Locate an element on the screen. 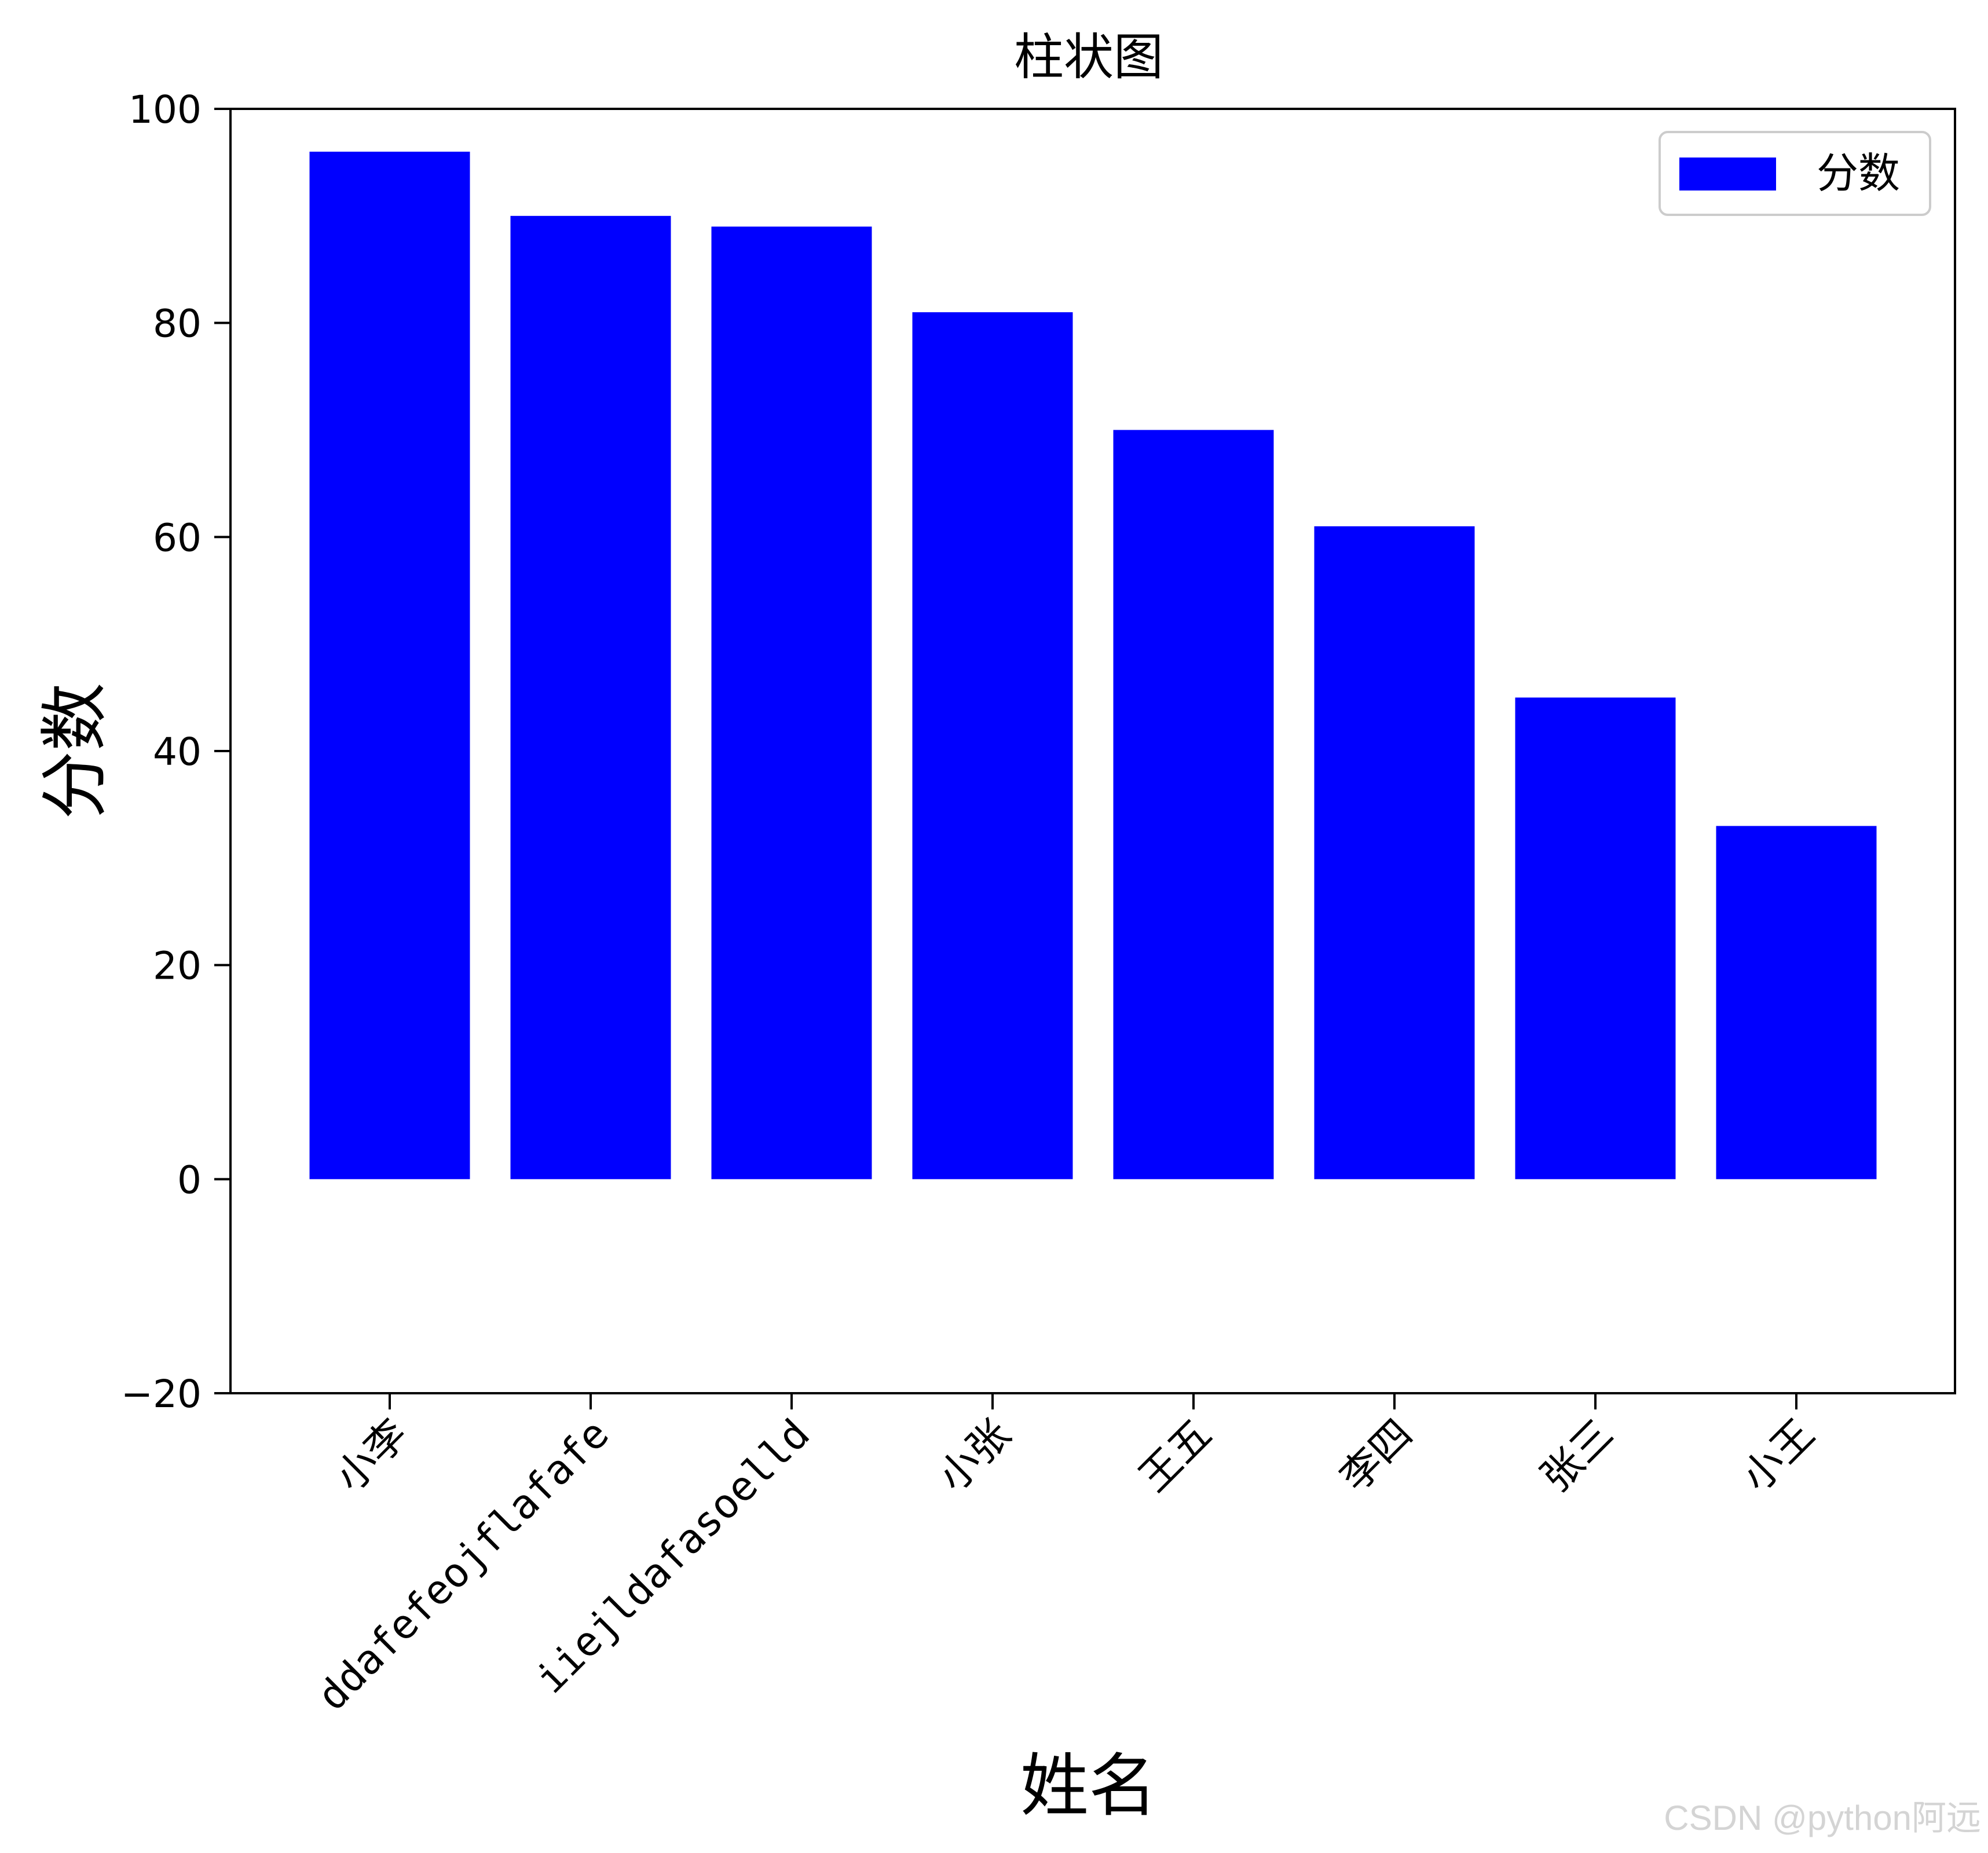 The height and width of the screenshot is (1853, 1988). legend-swatch is located at coordinates (1728, 175).